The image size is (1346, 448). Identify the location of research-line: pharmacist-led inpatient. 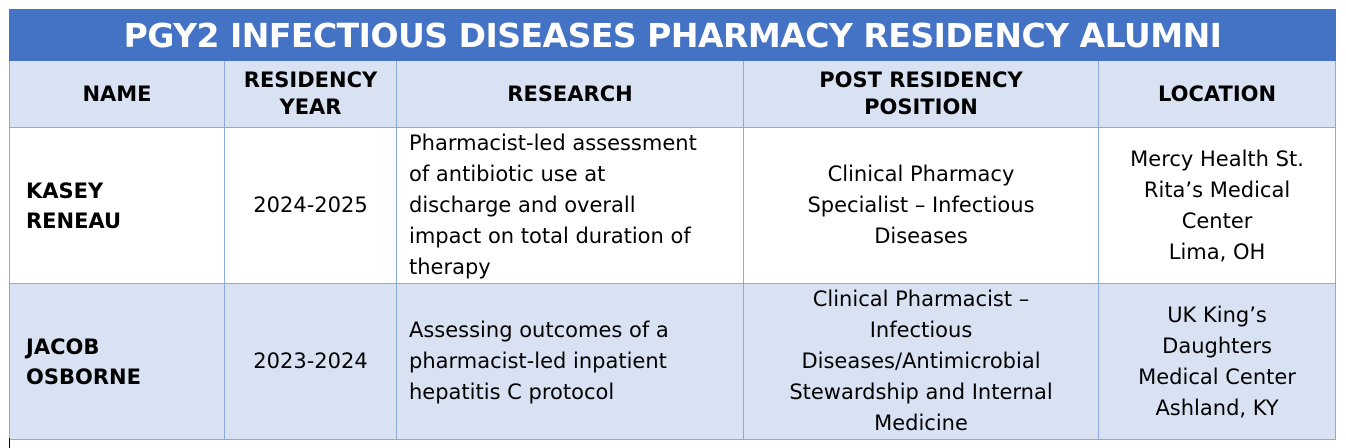
(538, 361).